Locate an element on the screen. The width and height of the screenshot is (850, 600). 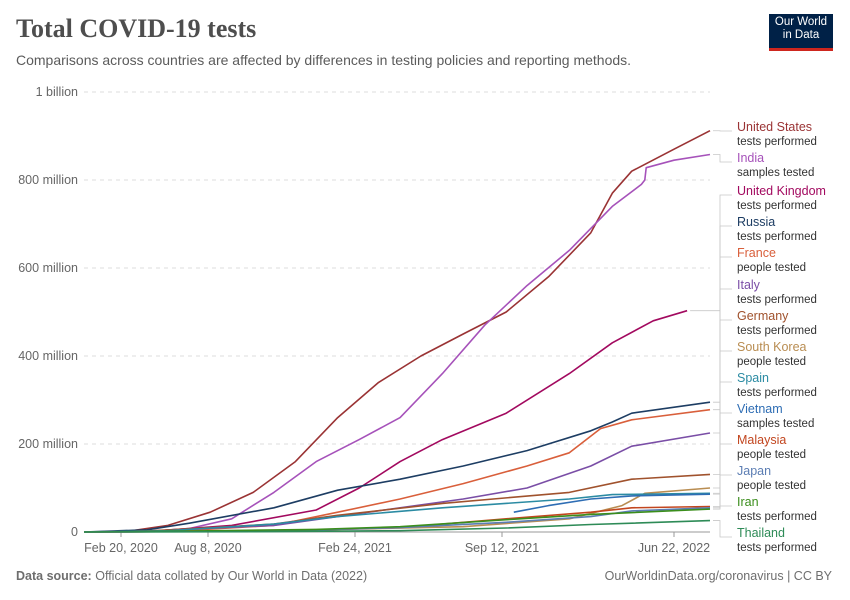
y-tick-label: 400 million is located at coordinates (48, 356).